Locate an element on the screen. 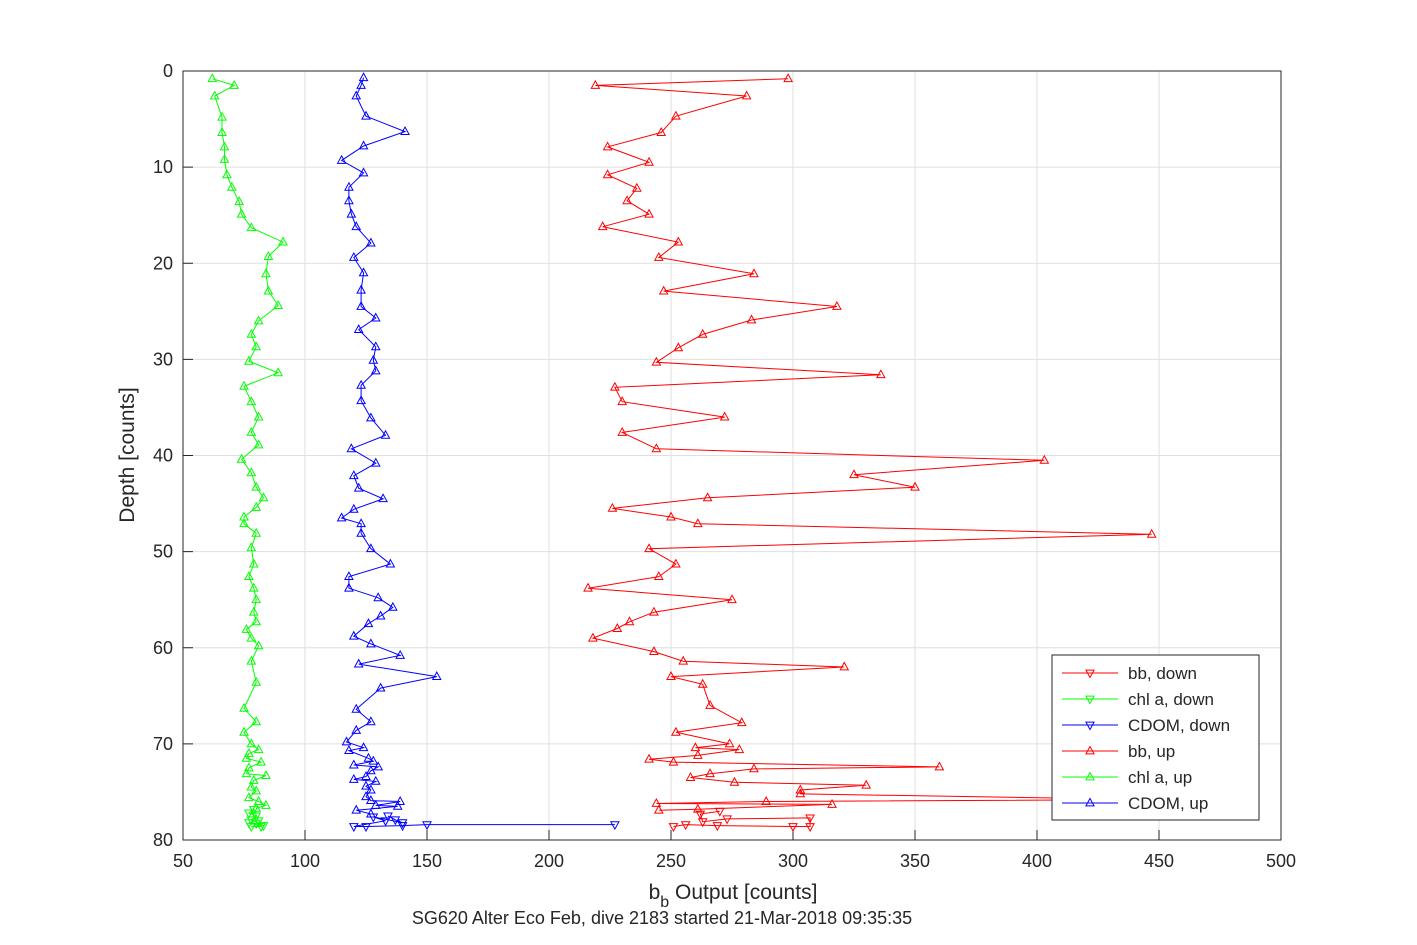  x-axis-label-base: b is located at coordinates (655, 892).